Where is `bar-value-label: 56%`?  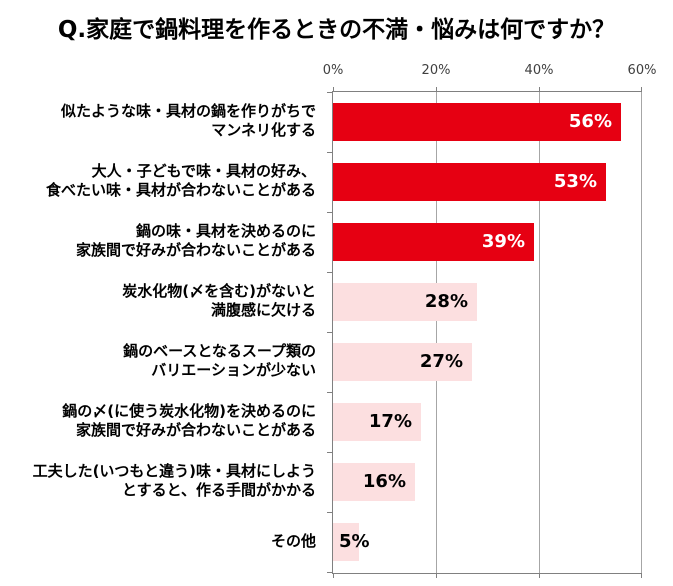 bar-value-label: 56% is located at coordinates (590, 121).